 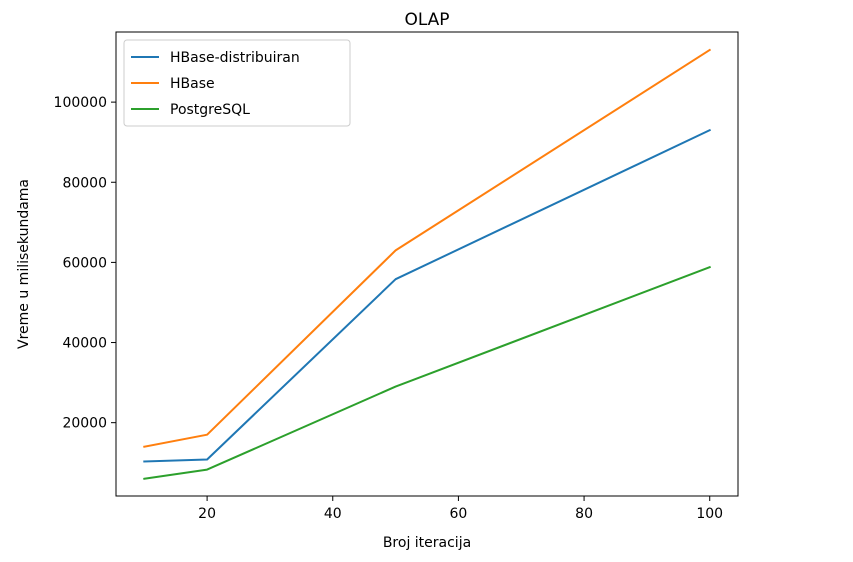 I want to click on y-tick-label: 60000, so click(x=84, y=263).